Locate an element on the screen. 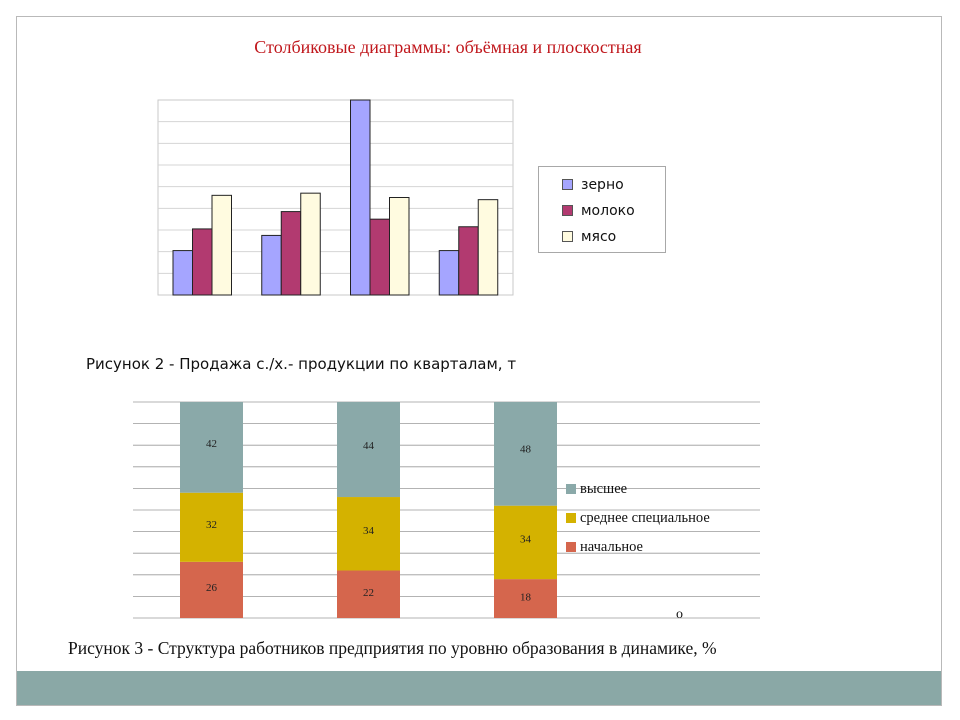 Image resolution: width=960 pixels, height=720 pixels. education-data-label: 26 is located at coordinates (212, 588).